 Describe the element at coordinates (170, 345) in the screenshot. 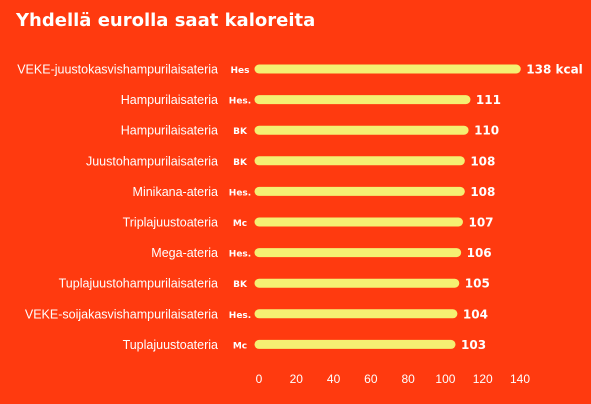

I see `category-label: Tuplajuustoateria` at that location.